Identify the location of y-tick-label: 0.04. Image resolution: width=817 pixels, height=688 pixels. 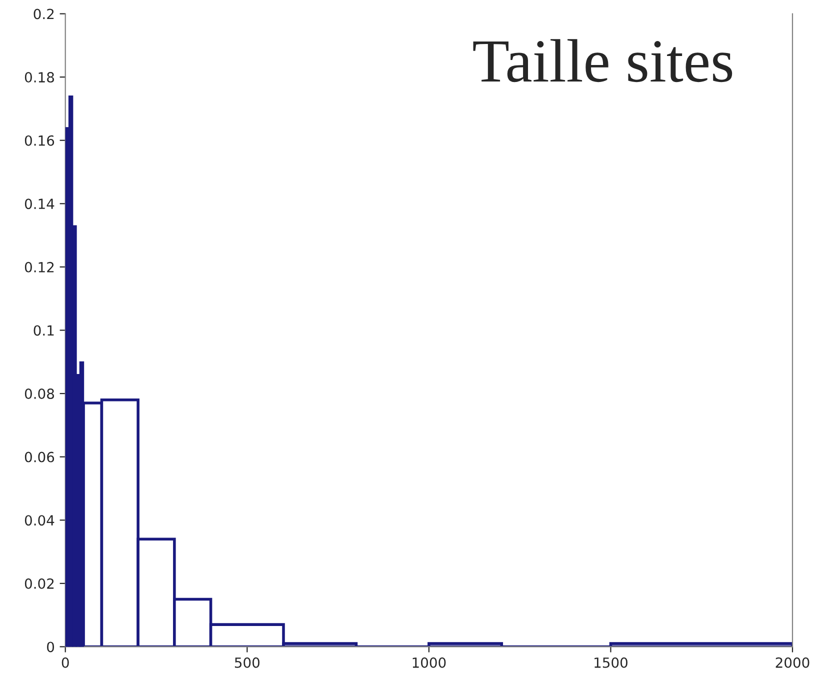
(39, 520).